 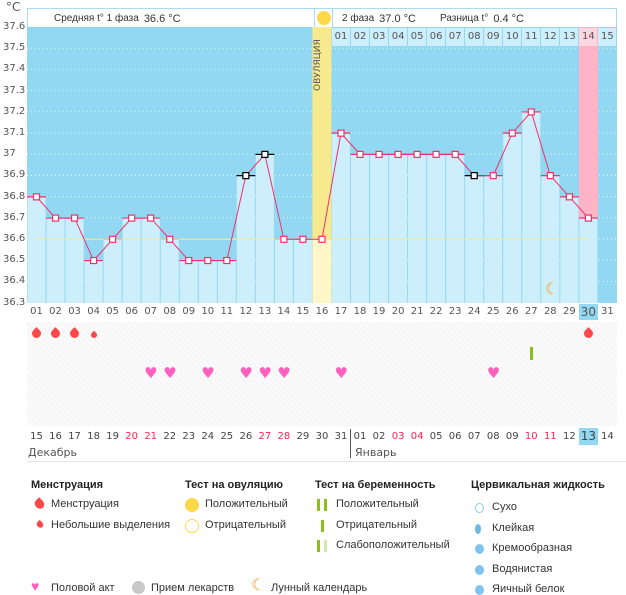 What do you see at coordinates (417, 311) in the screenshot?
I see `cycle-day-label: 21` at bounding box center [417, 311].